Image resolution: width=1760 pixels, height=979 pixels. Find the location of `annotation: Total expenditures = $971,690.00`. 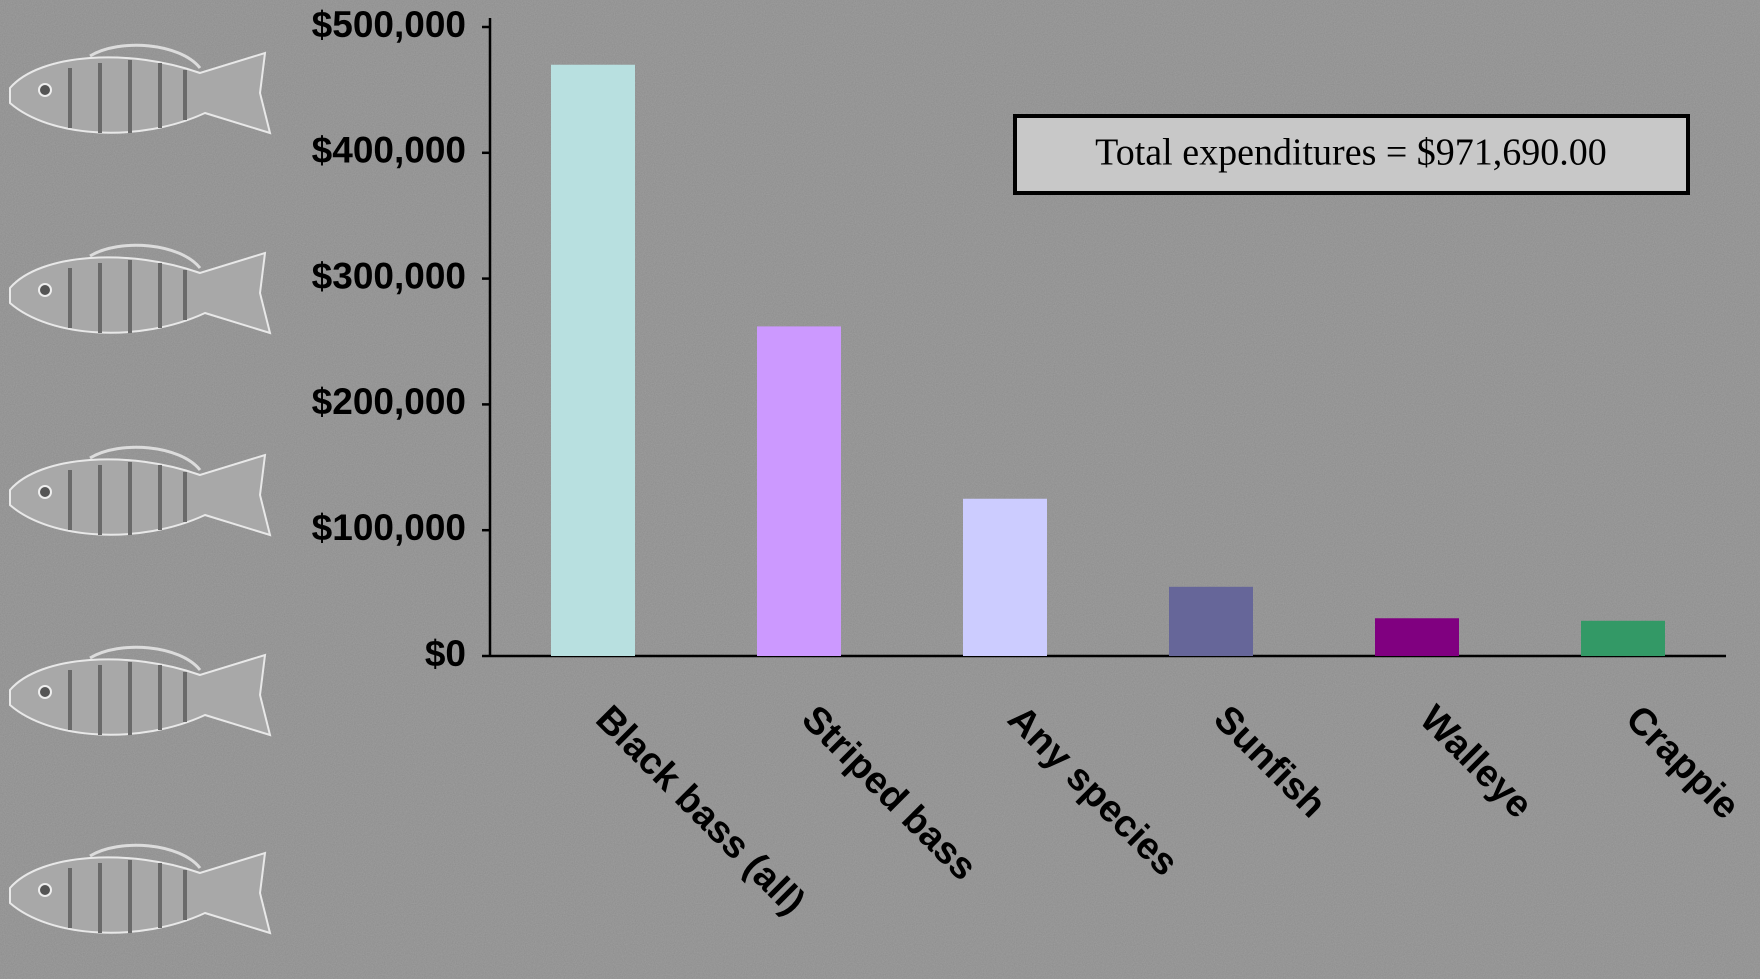

annotation: Total expenditures = $971,690.00 is located at coordinates (1351, 153).